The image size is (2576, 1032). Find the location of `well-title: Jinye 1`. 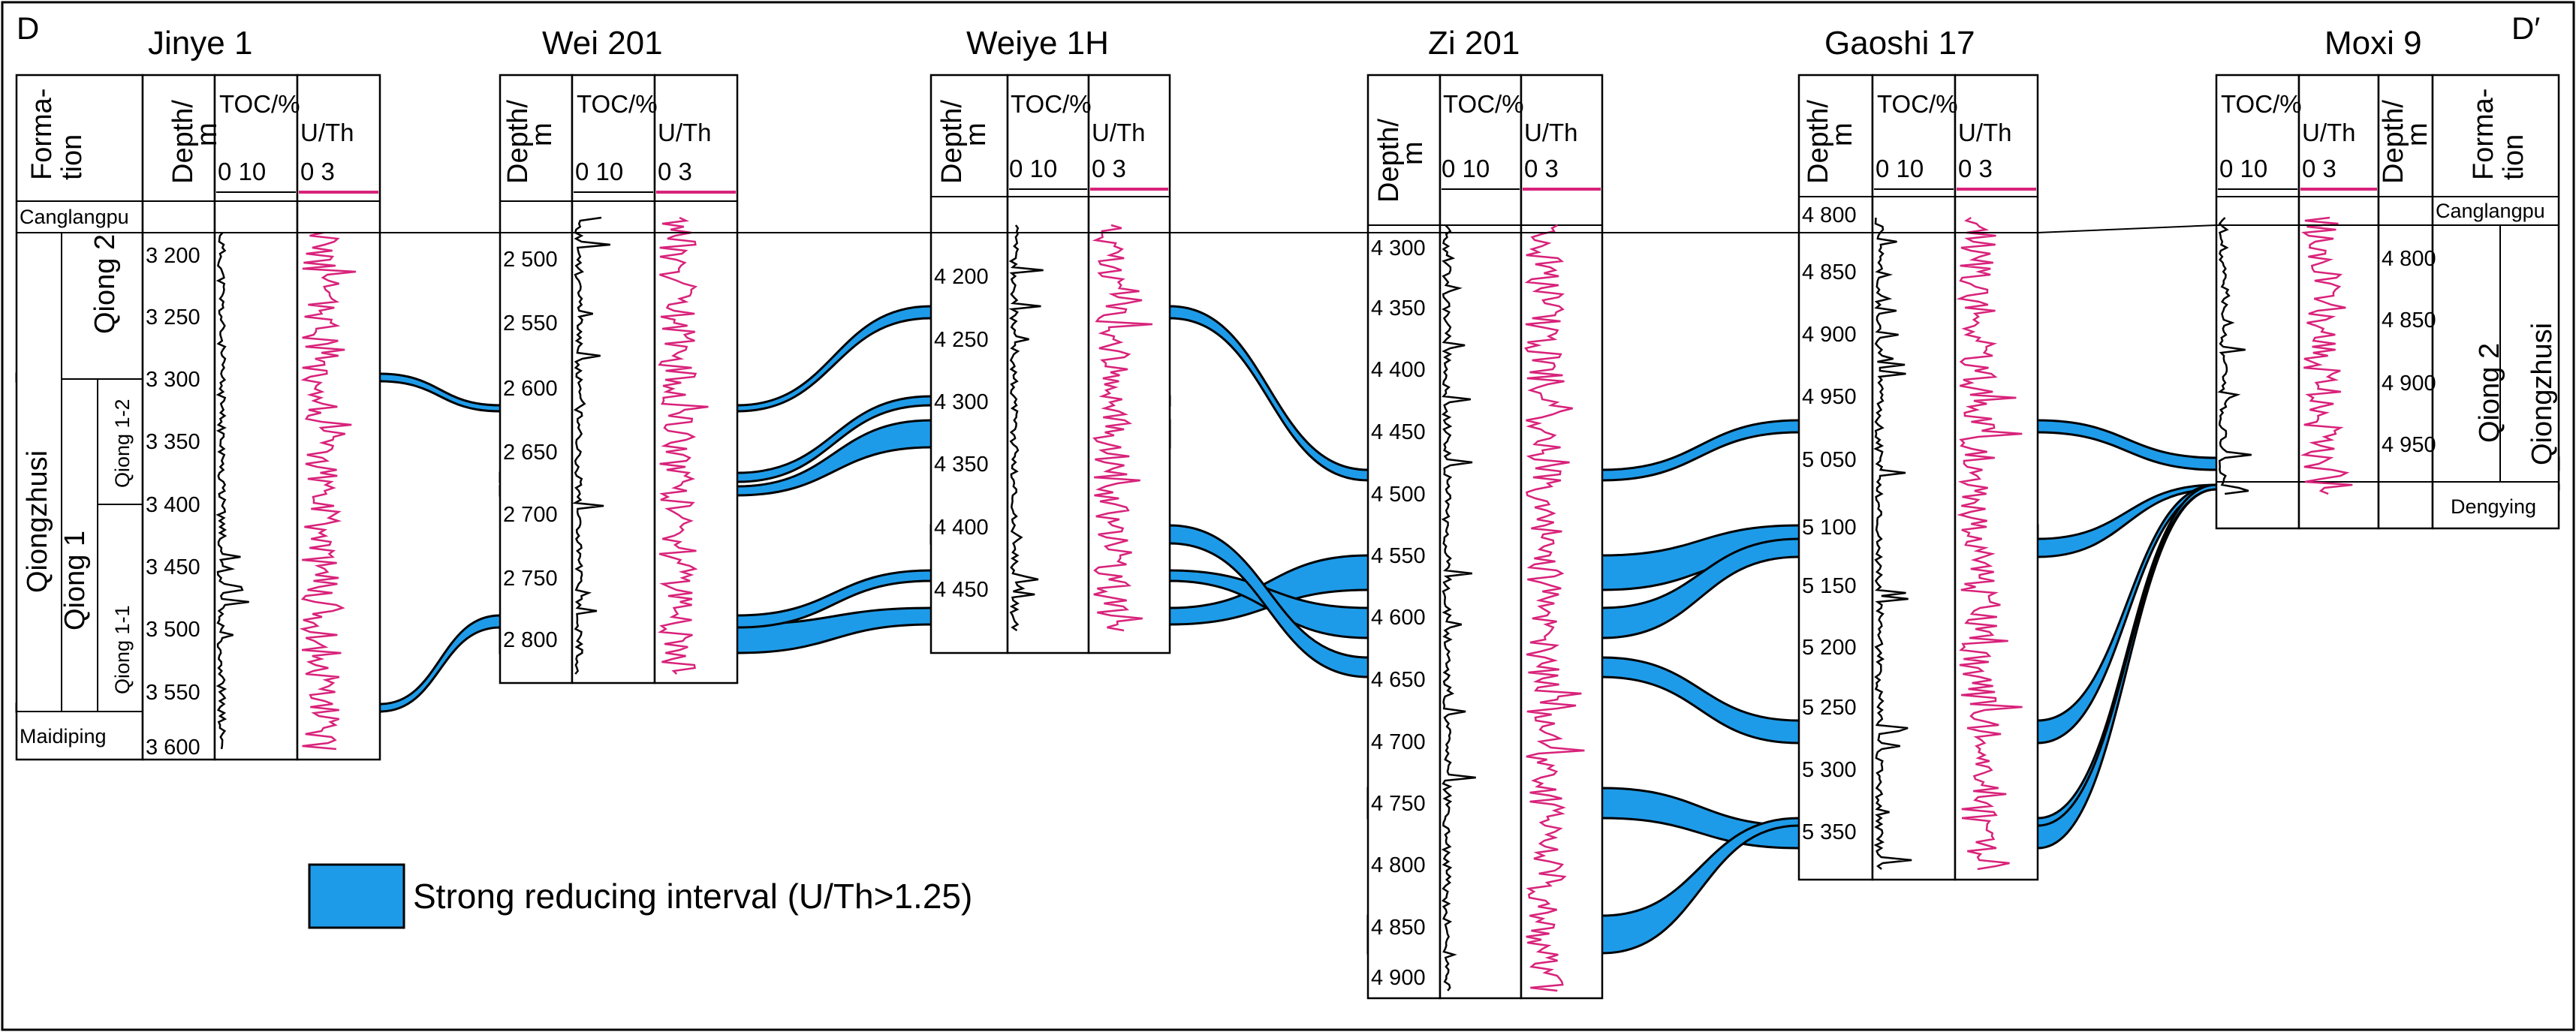

well-title: Jinye 1 is located at coordinates (200, 43).